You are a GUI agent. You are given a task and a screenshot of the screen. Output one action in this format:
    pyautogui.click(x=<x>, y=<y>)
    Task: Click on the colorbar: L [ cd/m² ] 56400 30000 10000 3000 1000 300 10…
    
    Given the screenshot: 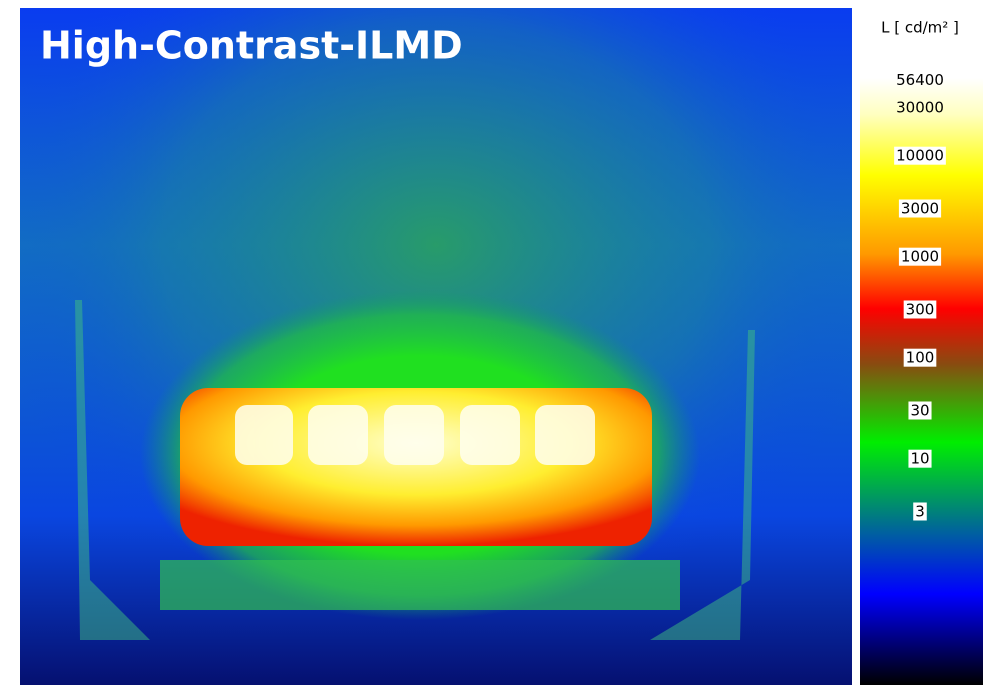 What is the action you would take?
    pyautogui.click(x=919, y=346)
    